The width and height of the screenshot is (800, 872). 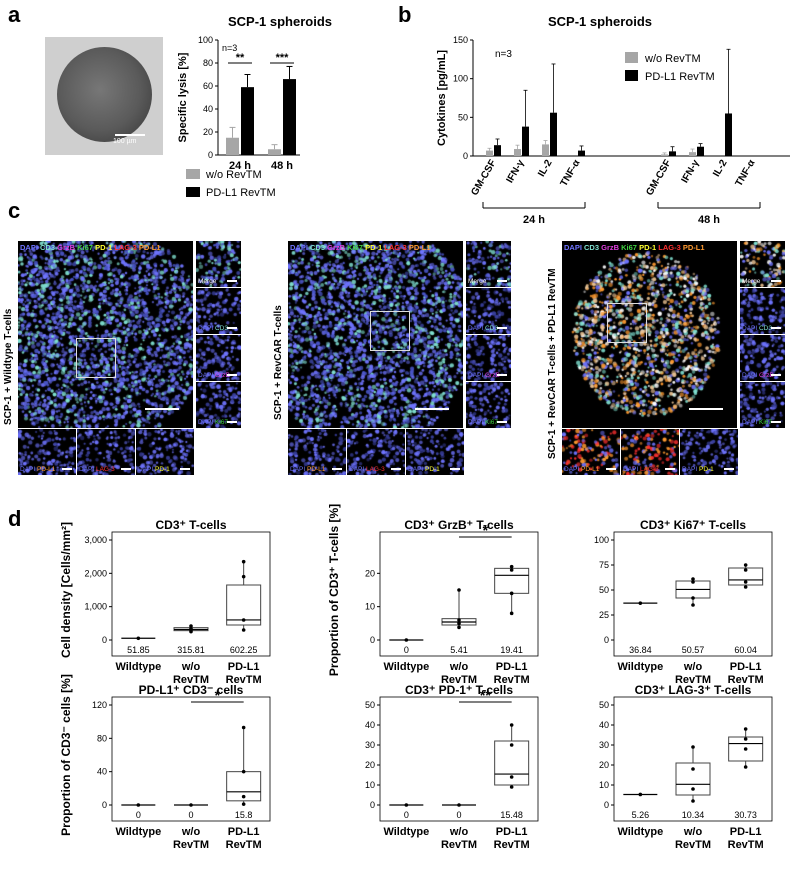 I want to click on plot-frame, so click(x=459, y=594).